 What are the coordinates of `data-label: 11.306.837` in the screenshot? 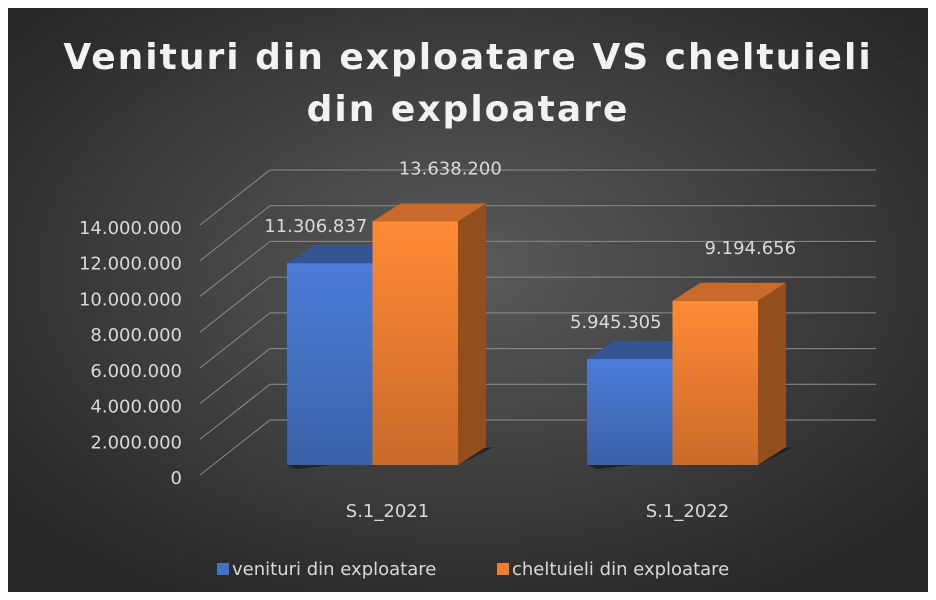 It's located at (315, 226).